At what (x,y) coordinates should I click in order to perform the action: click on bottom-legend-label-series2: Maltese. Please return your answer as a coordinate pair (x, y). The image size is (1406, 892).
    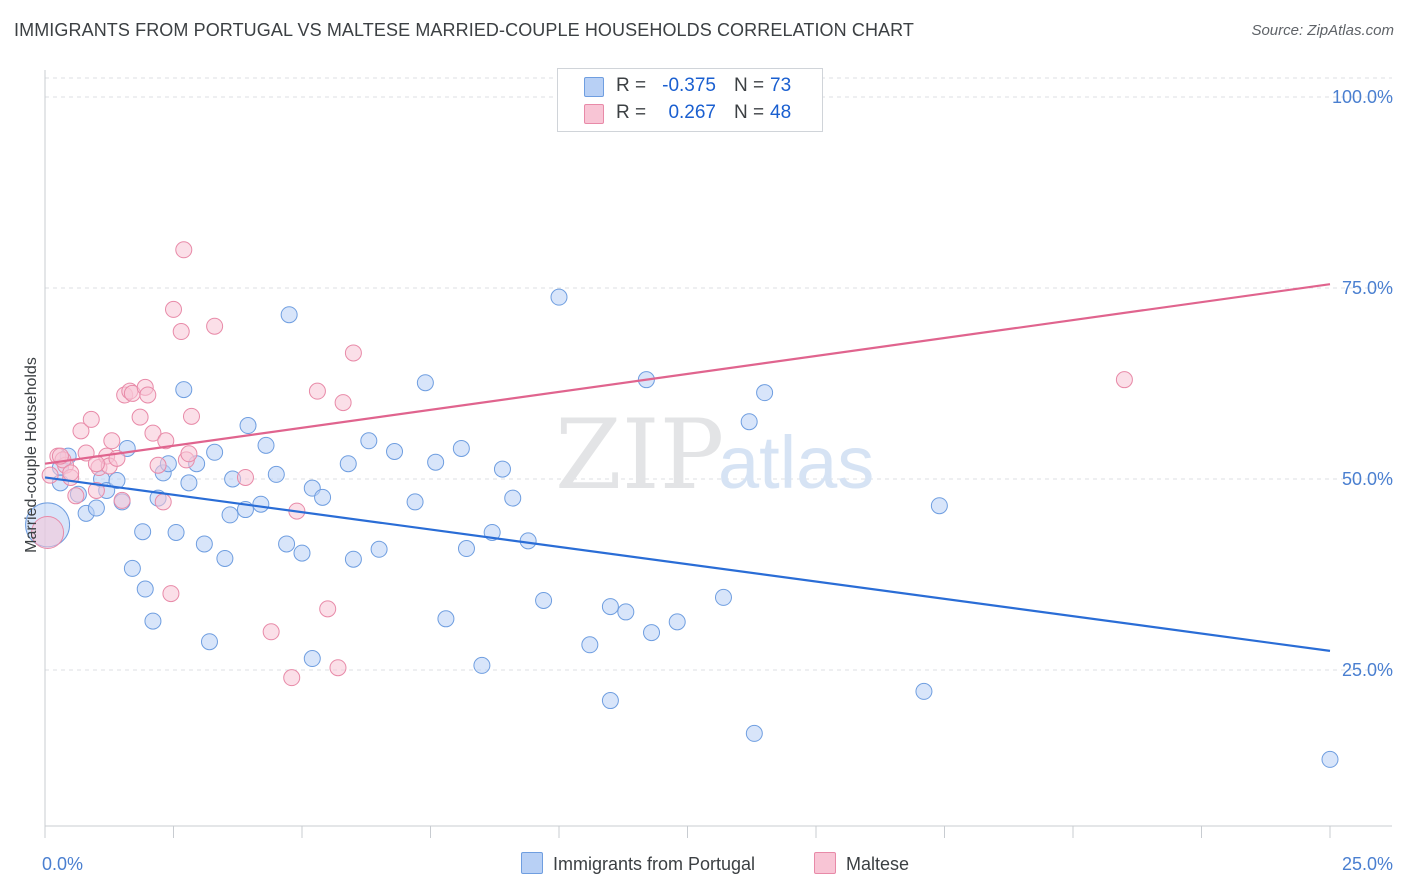
    Looking at the image, I should click on (878, 864).